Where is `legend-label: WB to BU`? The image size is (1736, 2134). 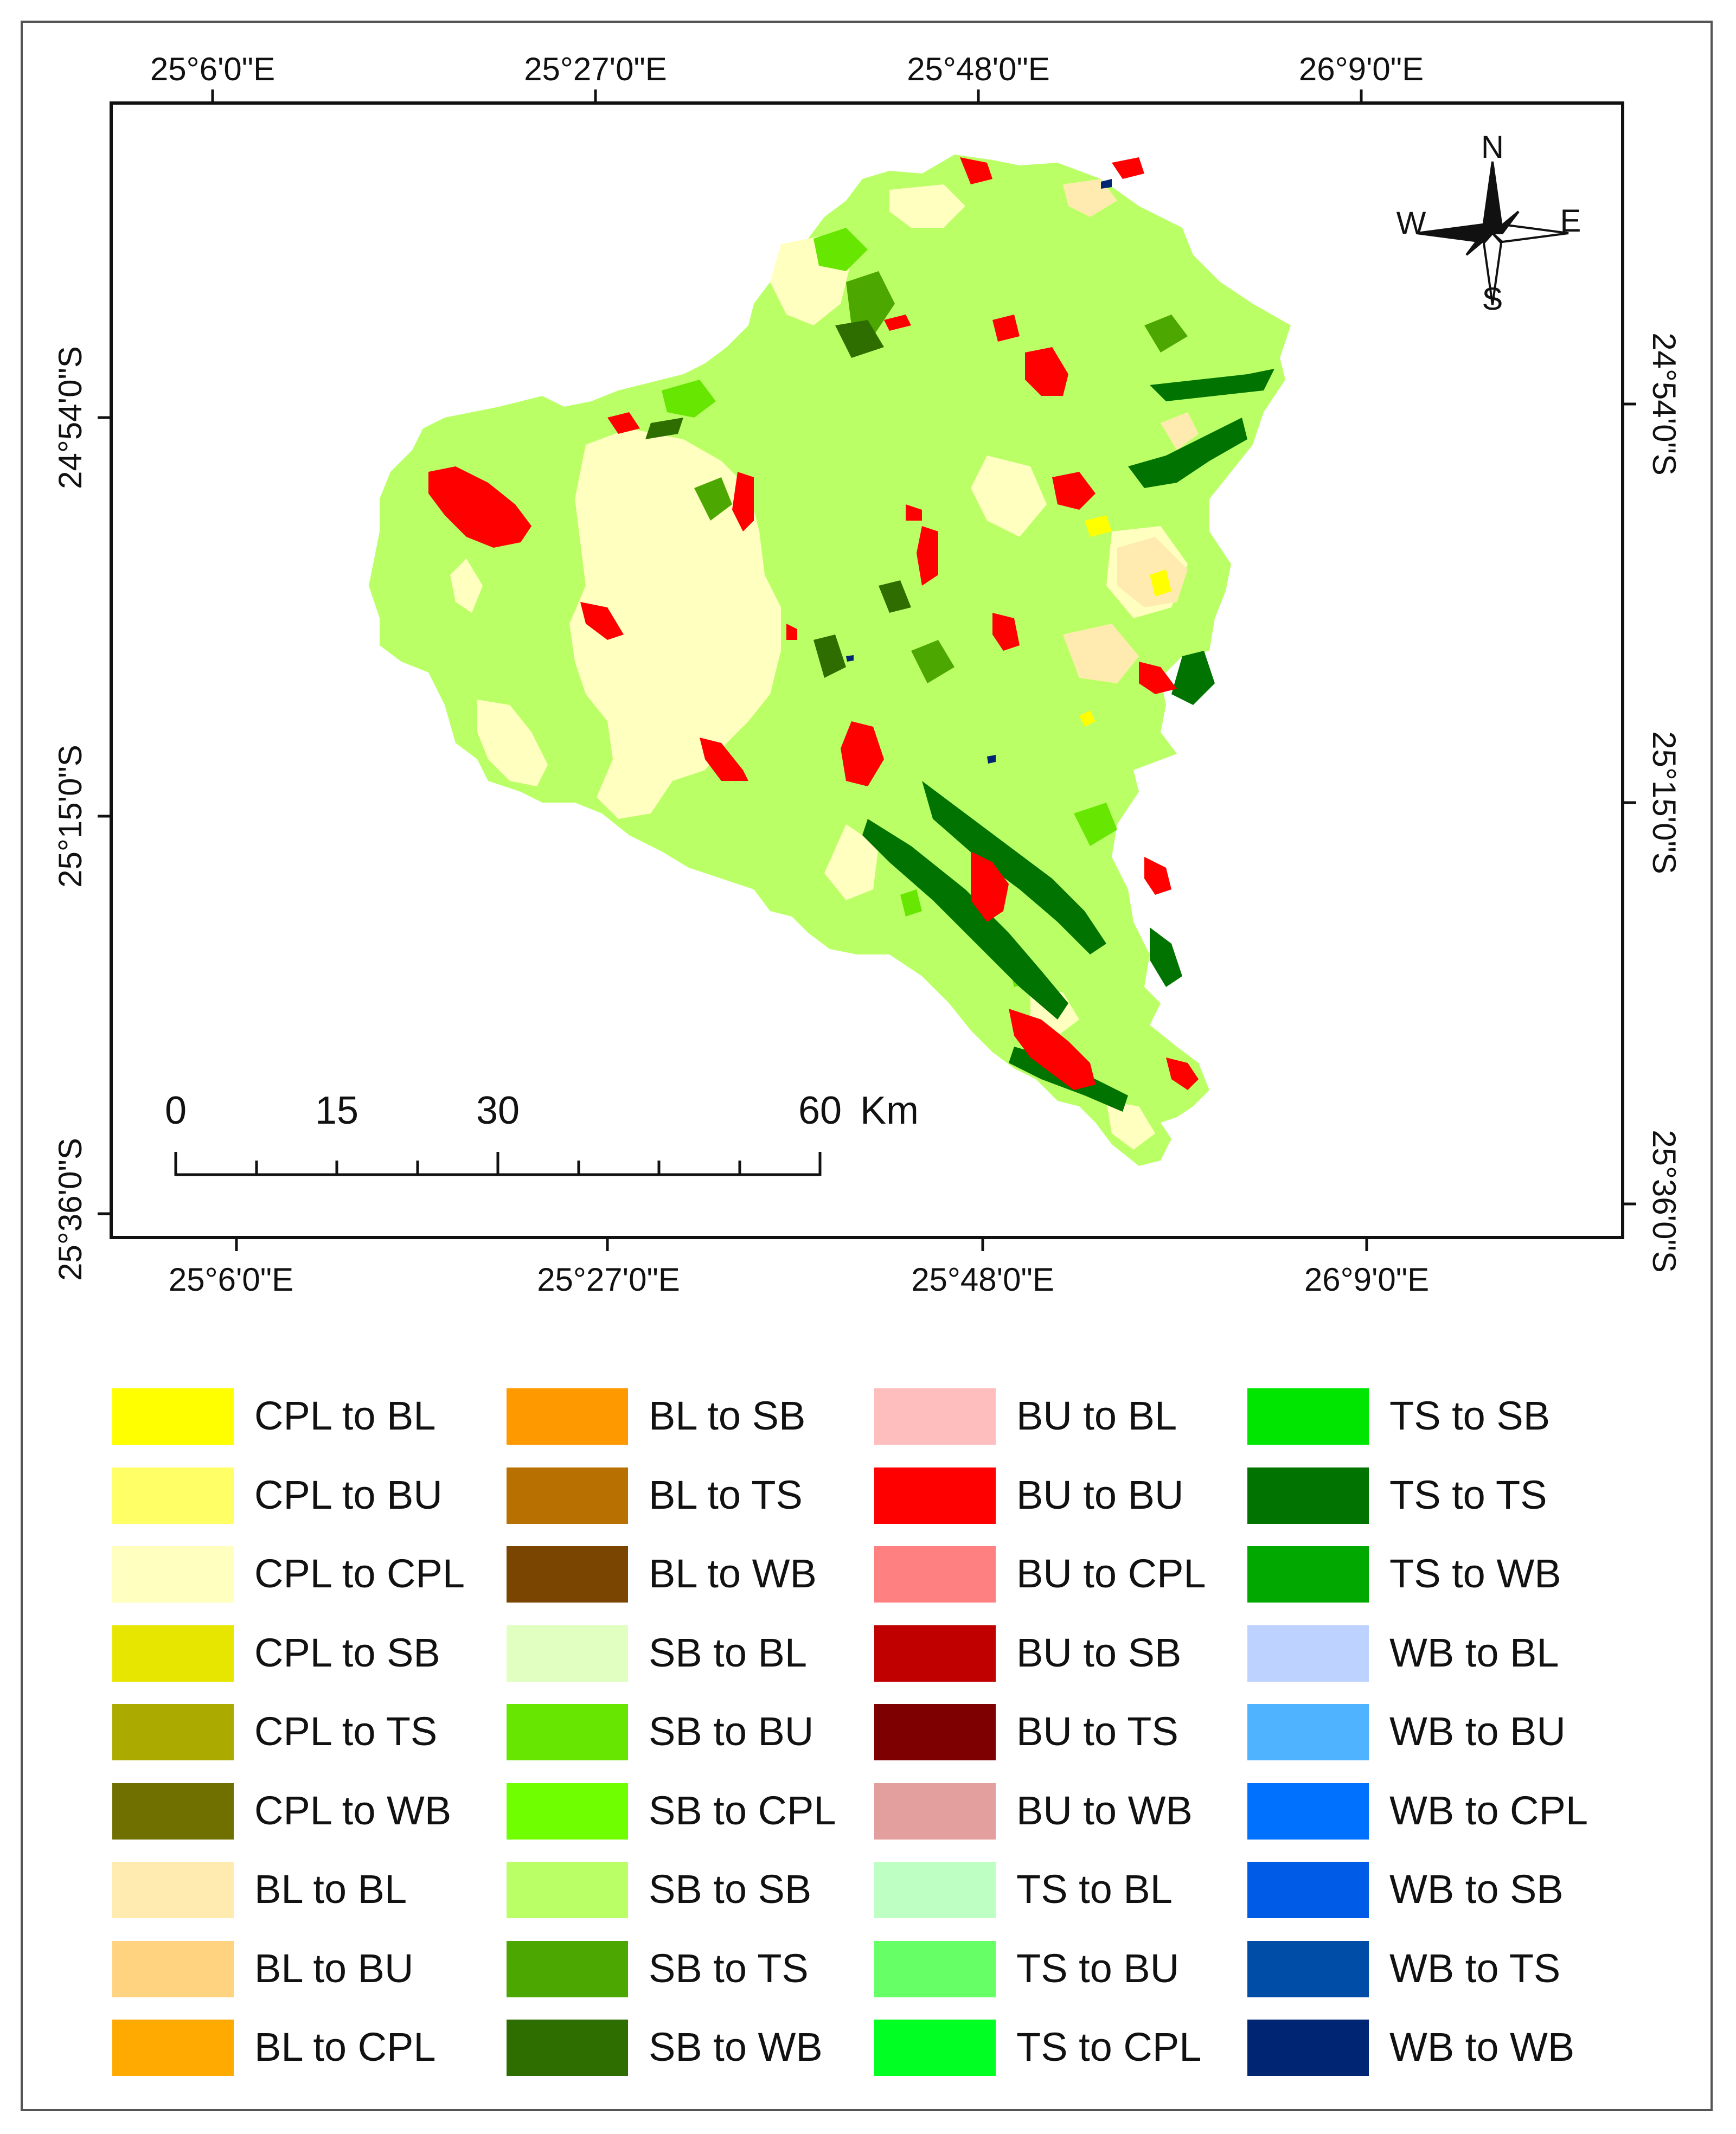
legend-label: WB to BU is located at coordinates (1478, 1732).